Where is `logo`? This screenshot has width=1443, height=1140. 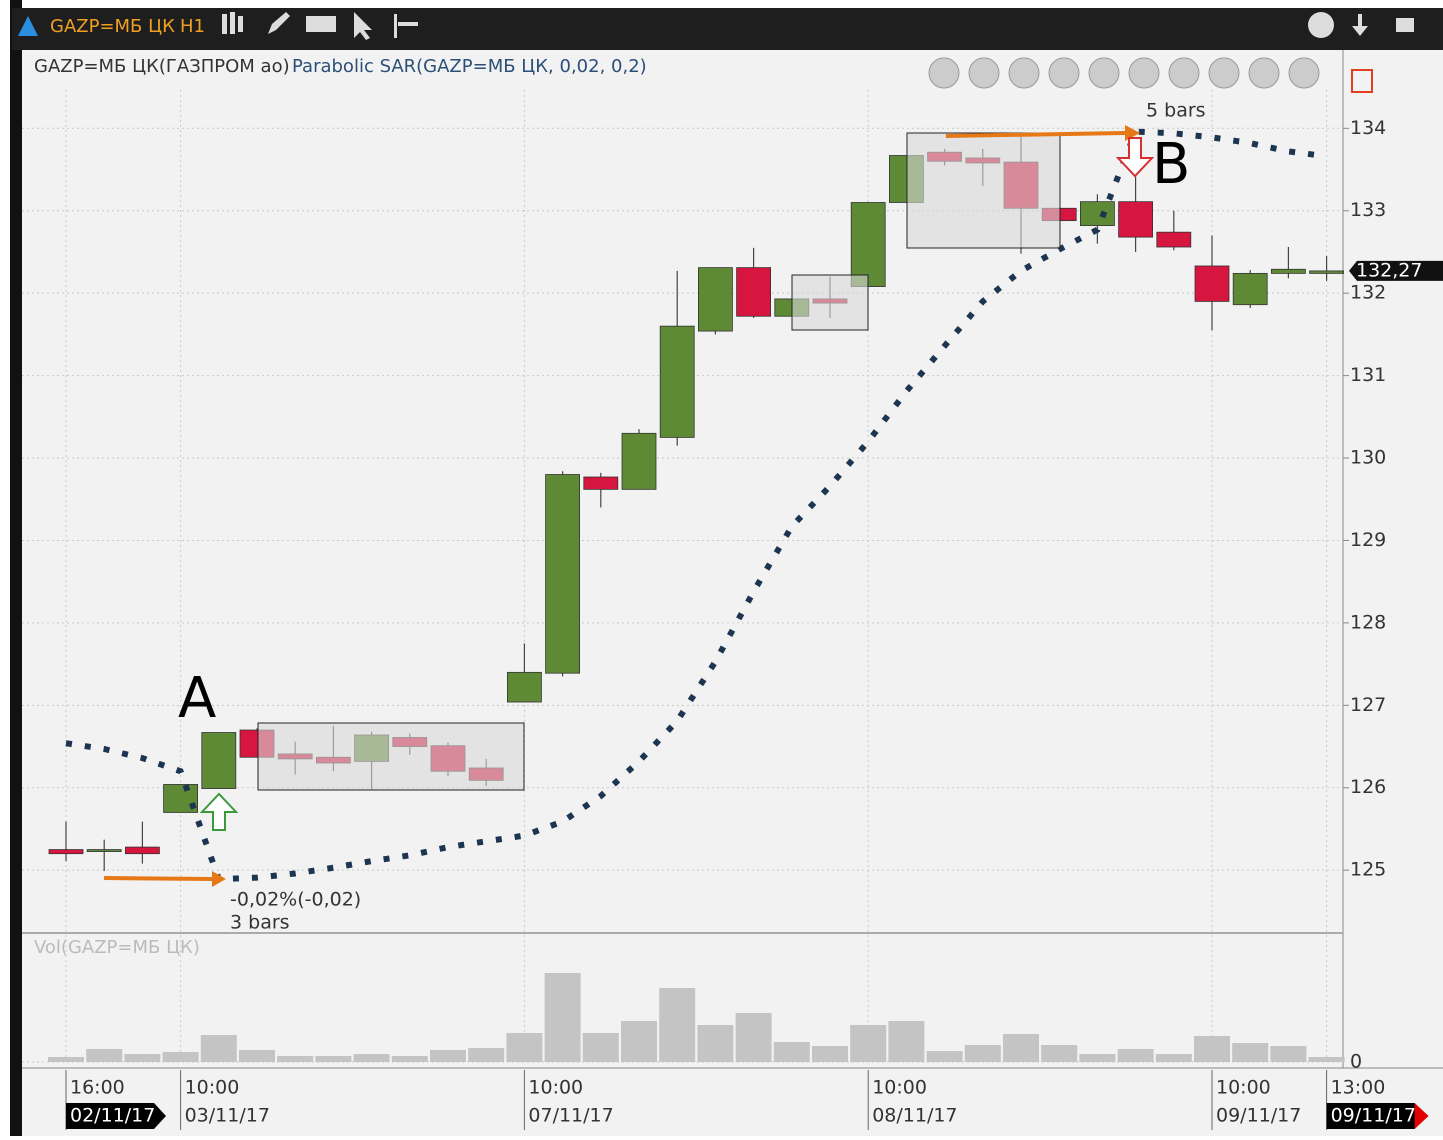 logo is located at coordinates (28, 26).